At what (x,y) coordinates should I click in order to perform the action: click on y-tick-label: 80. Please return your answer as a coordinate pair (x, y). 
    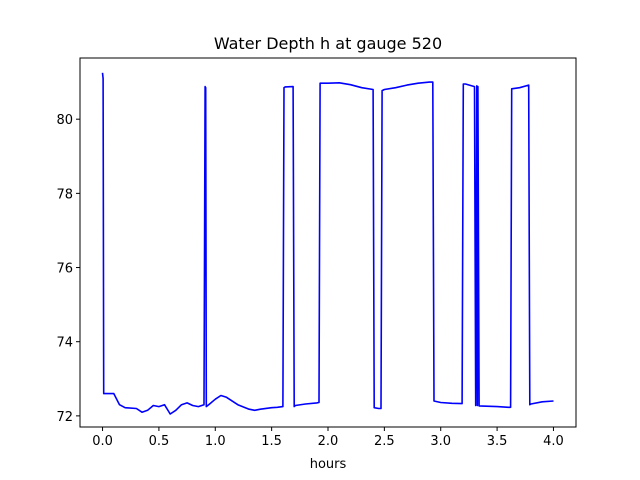
    Looking at the image, I should click on (64, 120).